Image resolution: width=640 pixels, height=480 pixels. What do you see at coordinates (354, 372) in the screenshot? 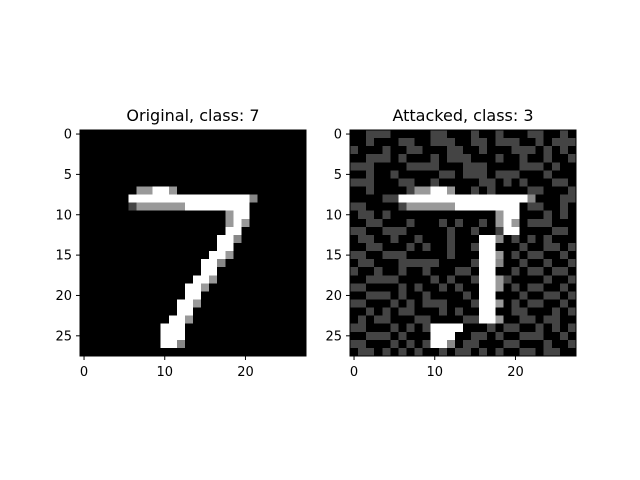
I see `x-tick-label: 0` at bounding box center [354, 372].